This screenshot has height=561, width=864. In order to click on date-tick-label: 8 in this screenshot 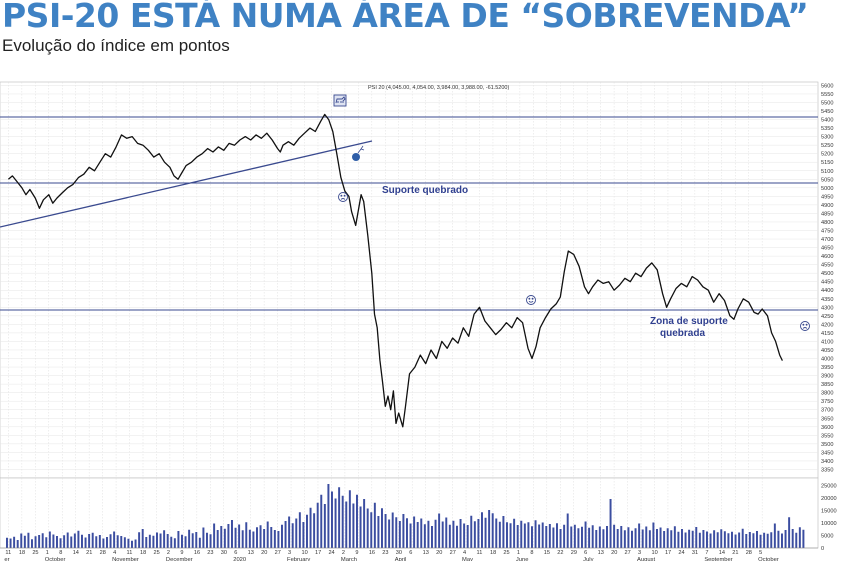, I will do `click(531, 553)`.